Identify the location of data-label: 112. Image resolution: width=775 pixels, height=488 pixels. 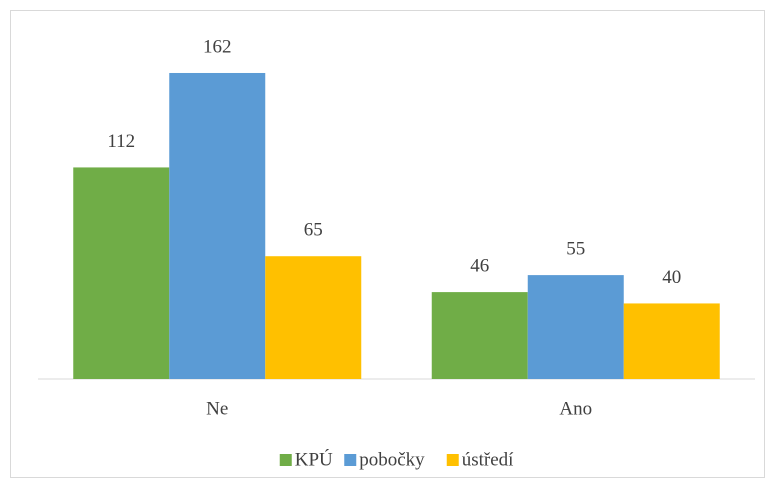
(121, 141).